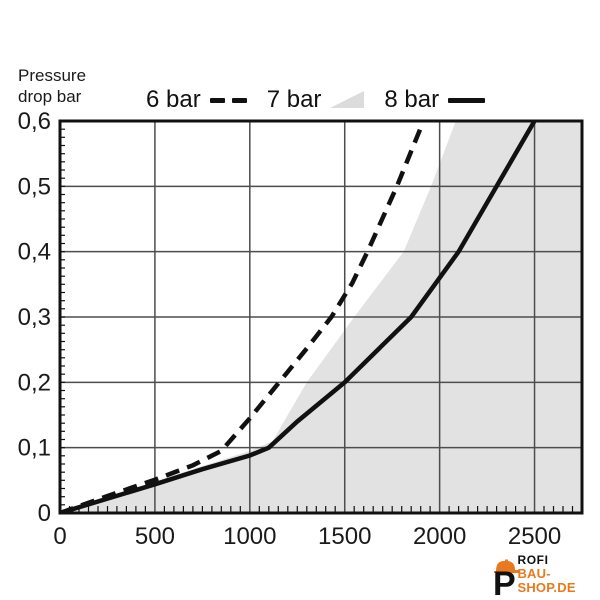 Image resolution: width=600 pixels, height=600 pixels. I want to click on legend-label-7bar: 7 bar, so click(294, 99).